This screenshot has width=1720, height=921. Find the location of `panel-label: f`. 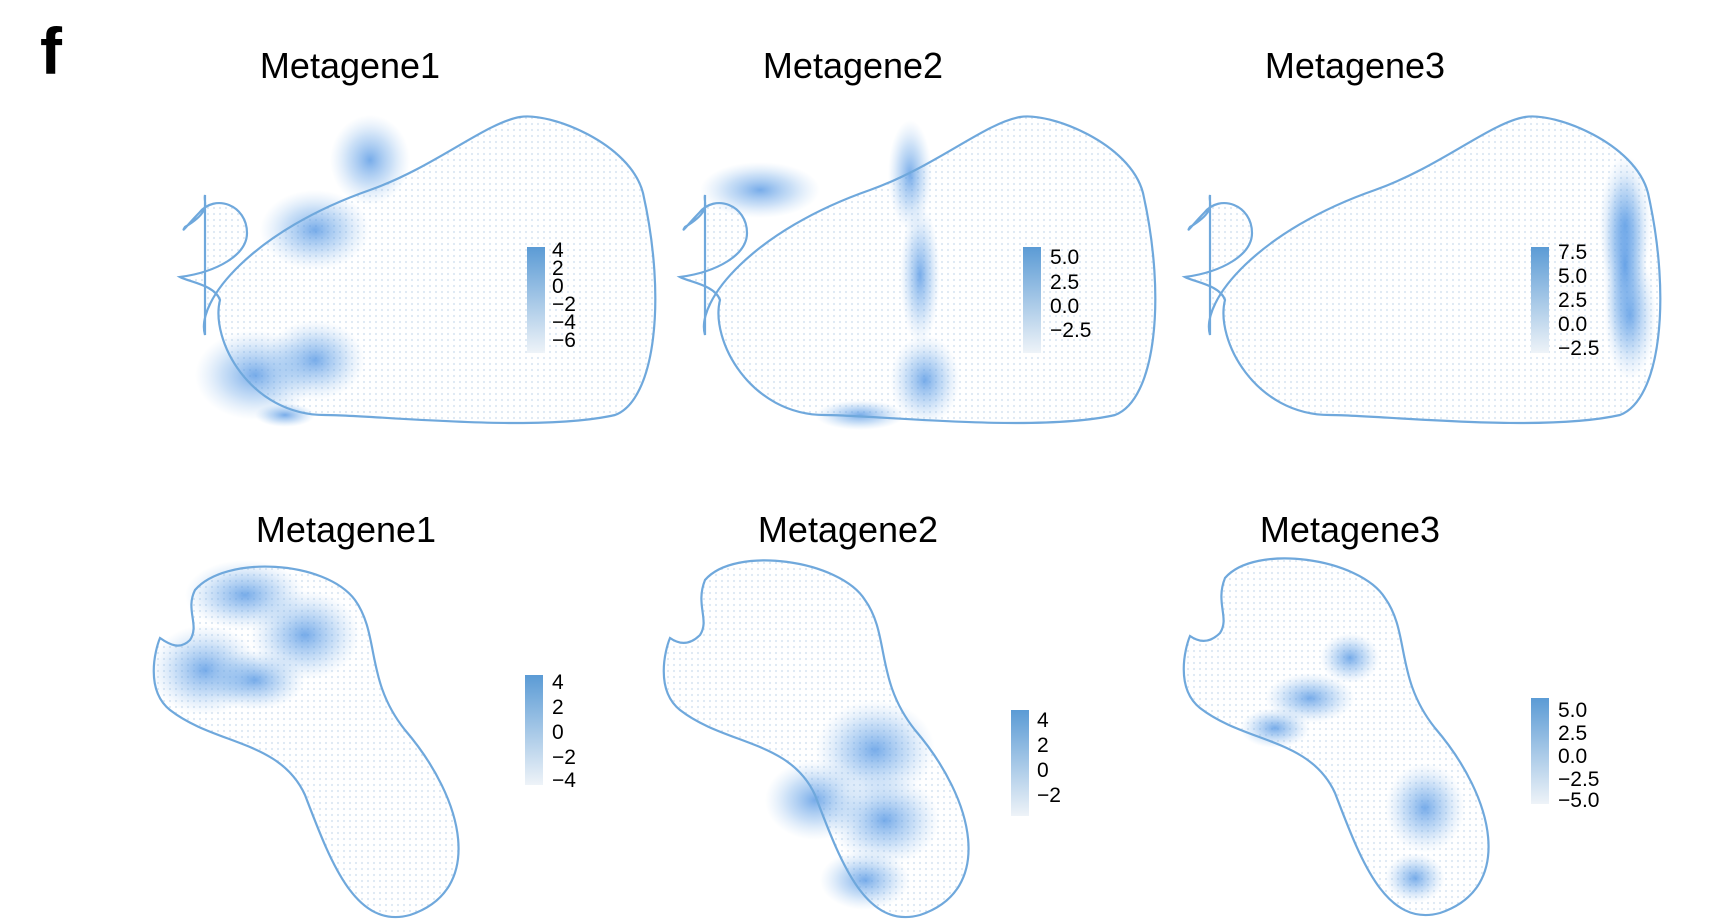

panel-label: f is located at coordinates (51, 51).